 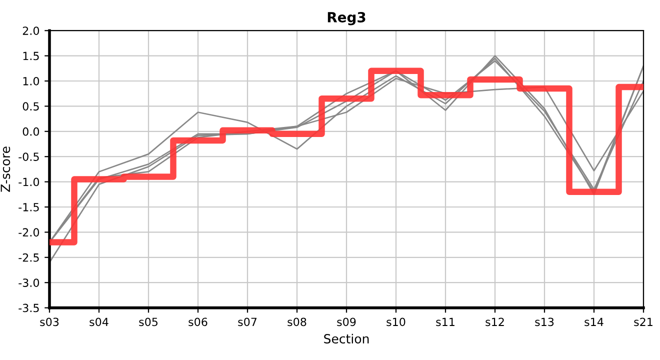 What do you see at coordinates (31, 131) in the screenshot?
I see `y-tick-label: 0.0` at bounding box center [31, 131].